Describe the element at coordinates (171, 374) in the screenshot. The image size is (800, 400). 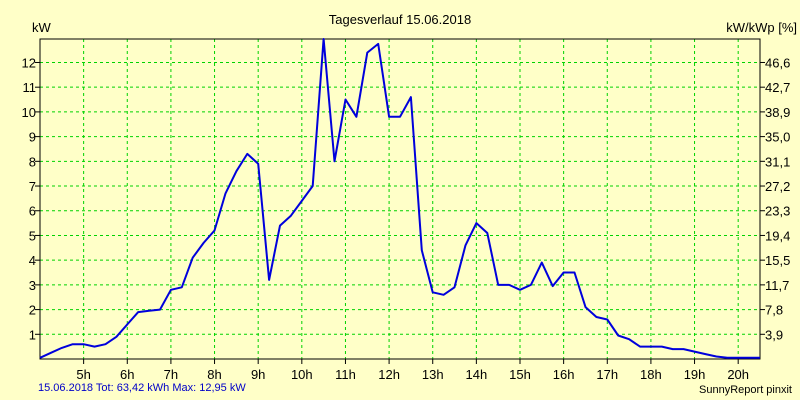
I see `x-tick-label: 7h` at that location.